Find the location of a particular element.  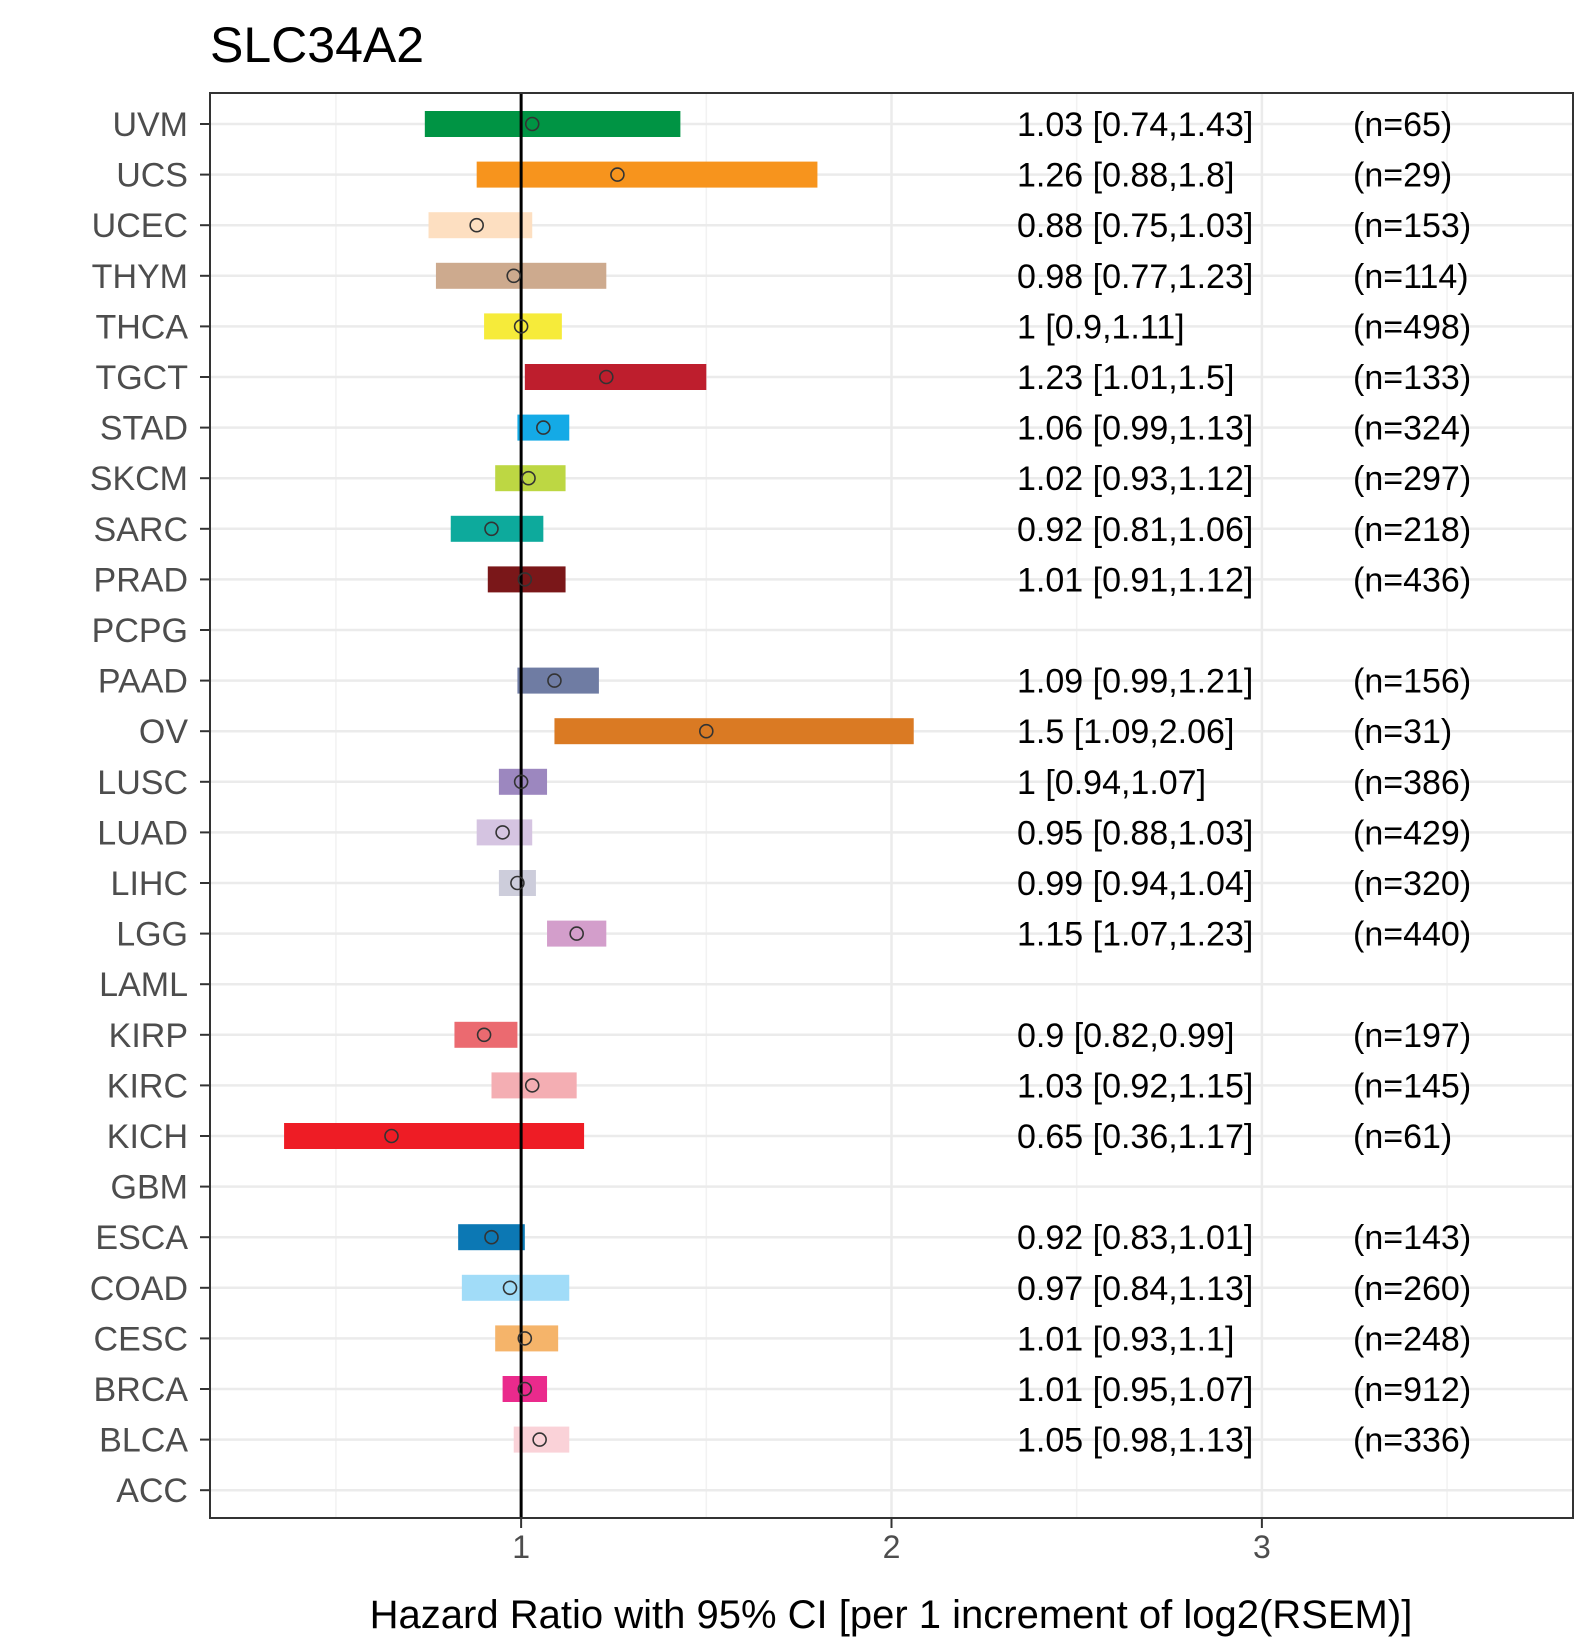

hr-ci-text: 1.05 [0.98,1.13] is located at coordinates (1135, 1441).